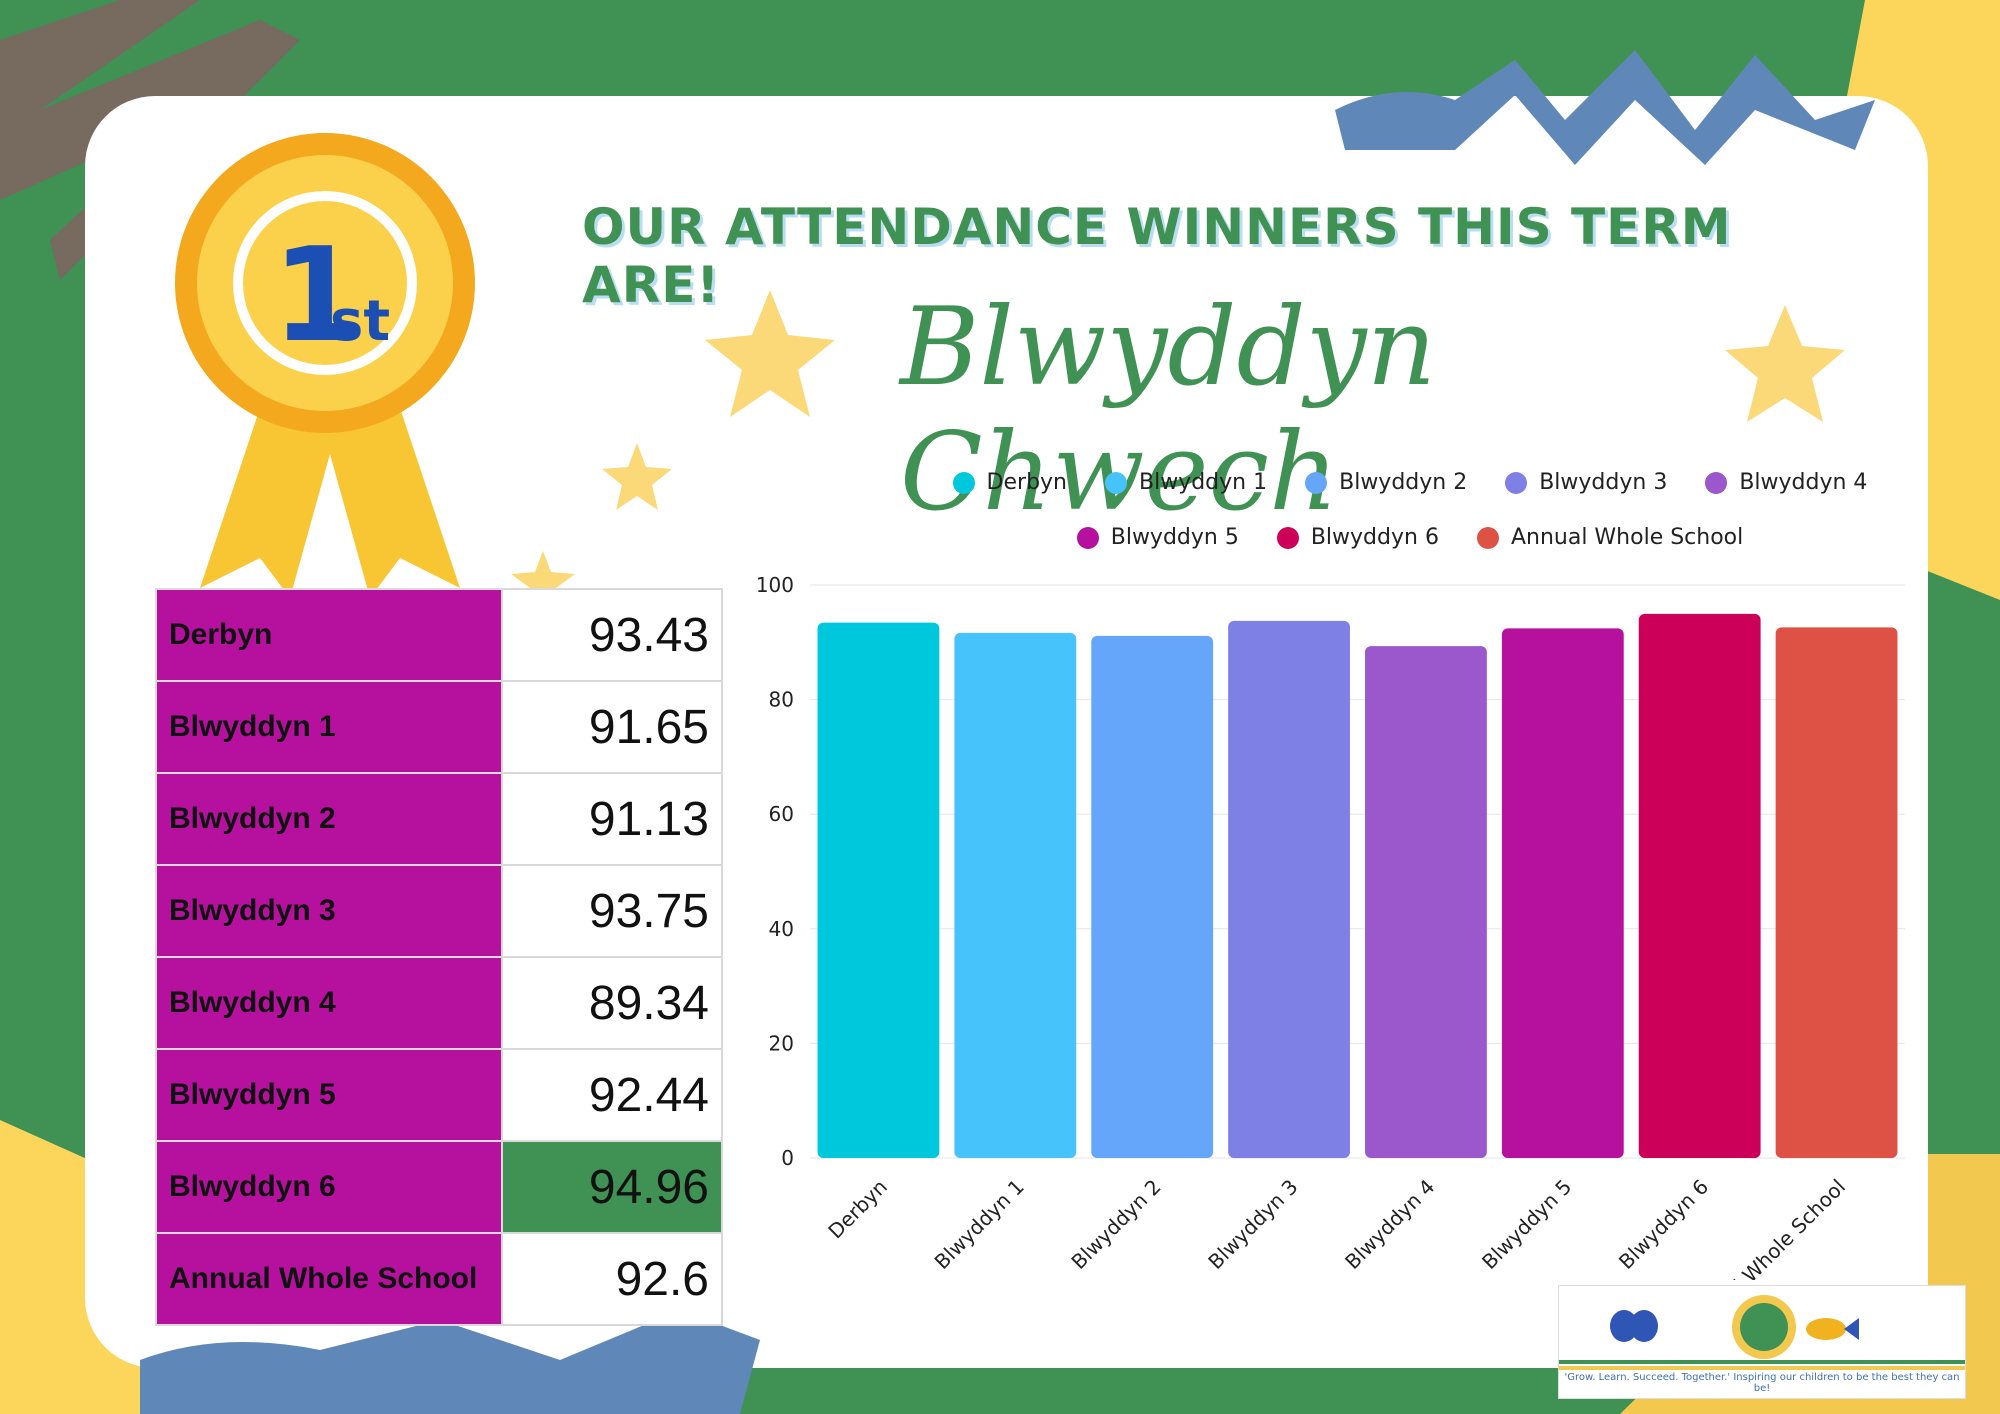 The height and width of the screenshot is (1414, 2000). What do you see at coordinates (781, 814) in the screenshot?
I see `y-tick-label: 60` at bounding box center [781, 814].